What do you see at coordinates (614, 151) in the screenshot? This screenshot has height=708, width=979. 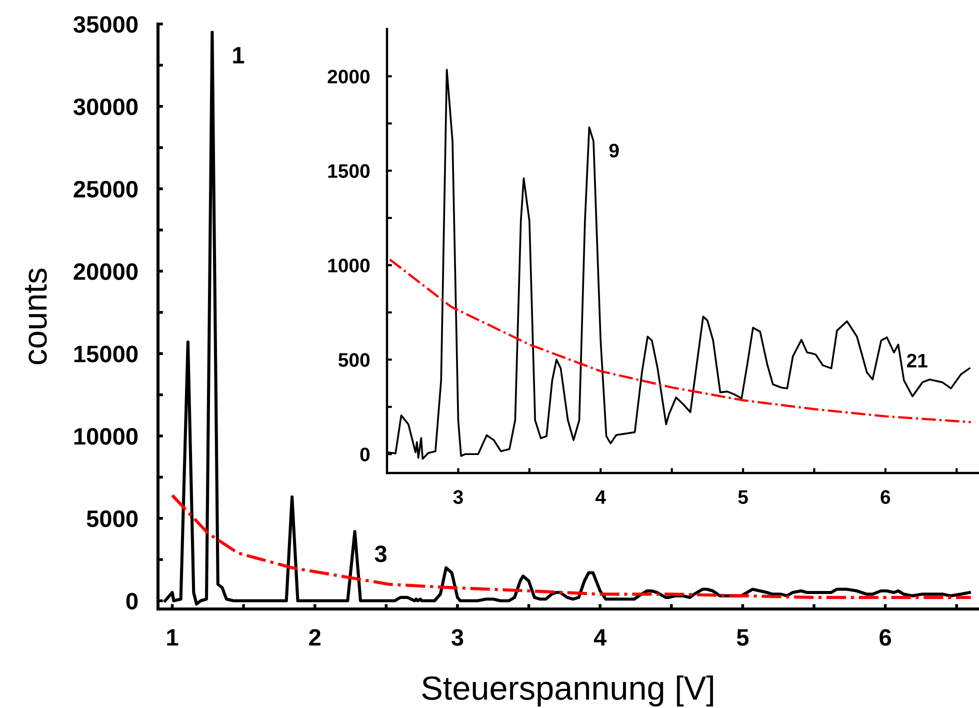 I see `annotation: 9` at bounding box center [614, 151].